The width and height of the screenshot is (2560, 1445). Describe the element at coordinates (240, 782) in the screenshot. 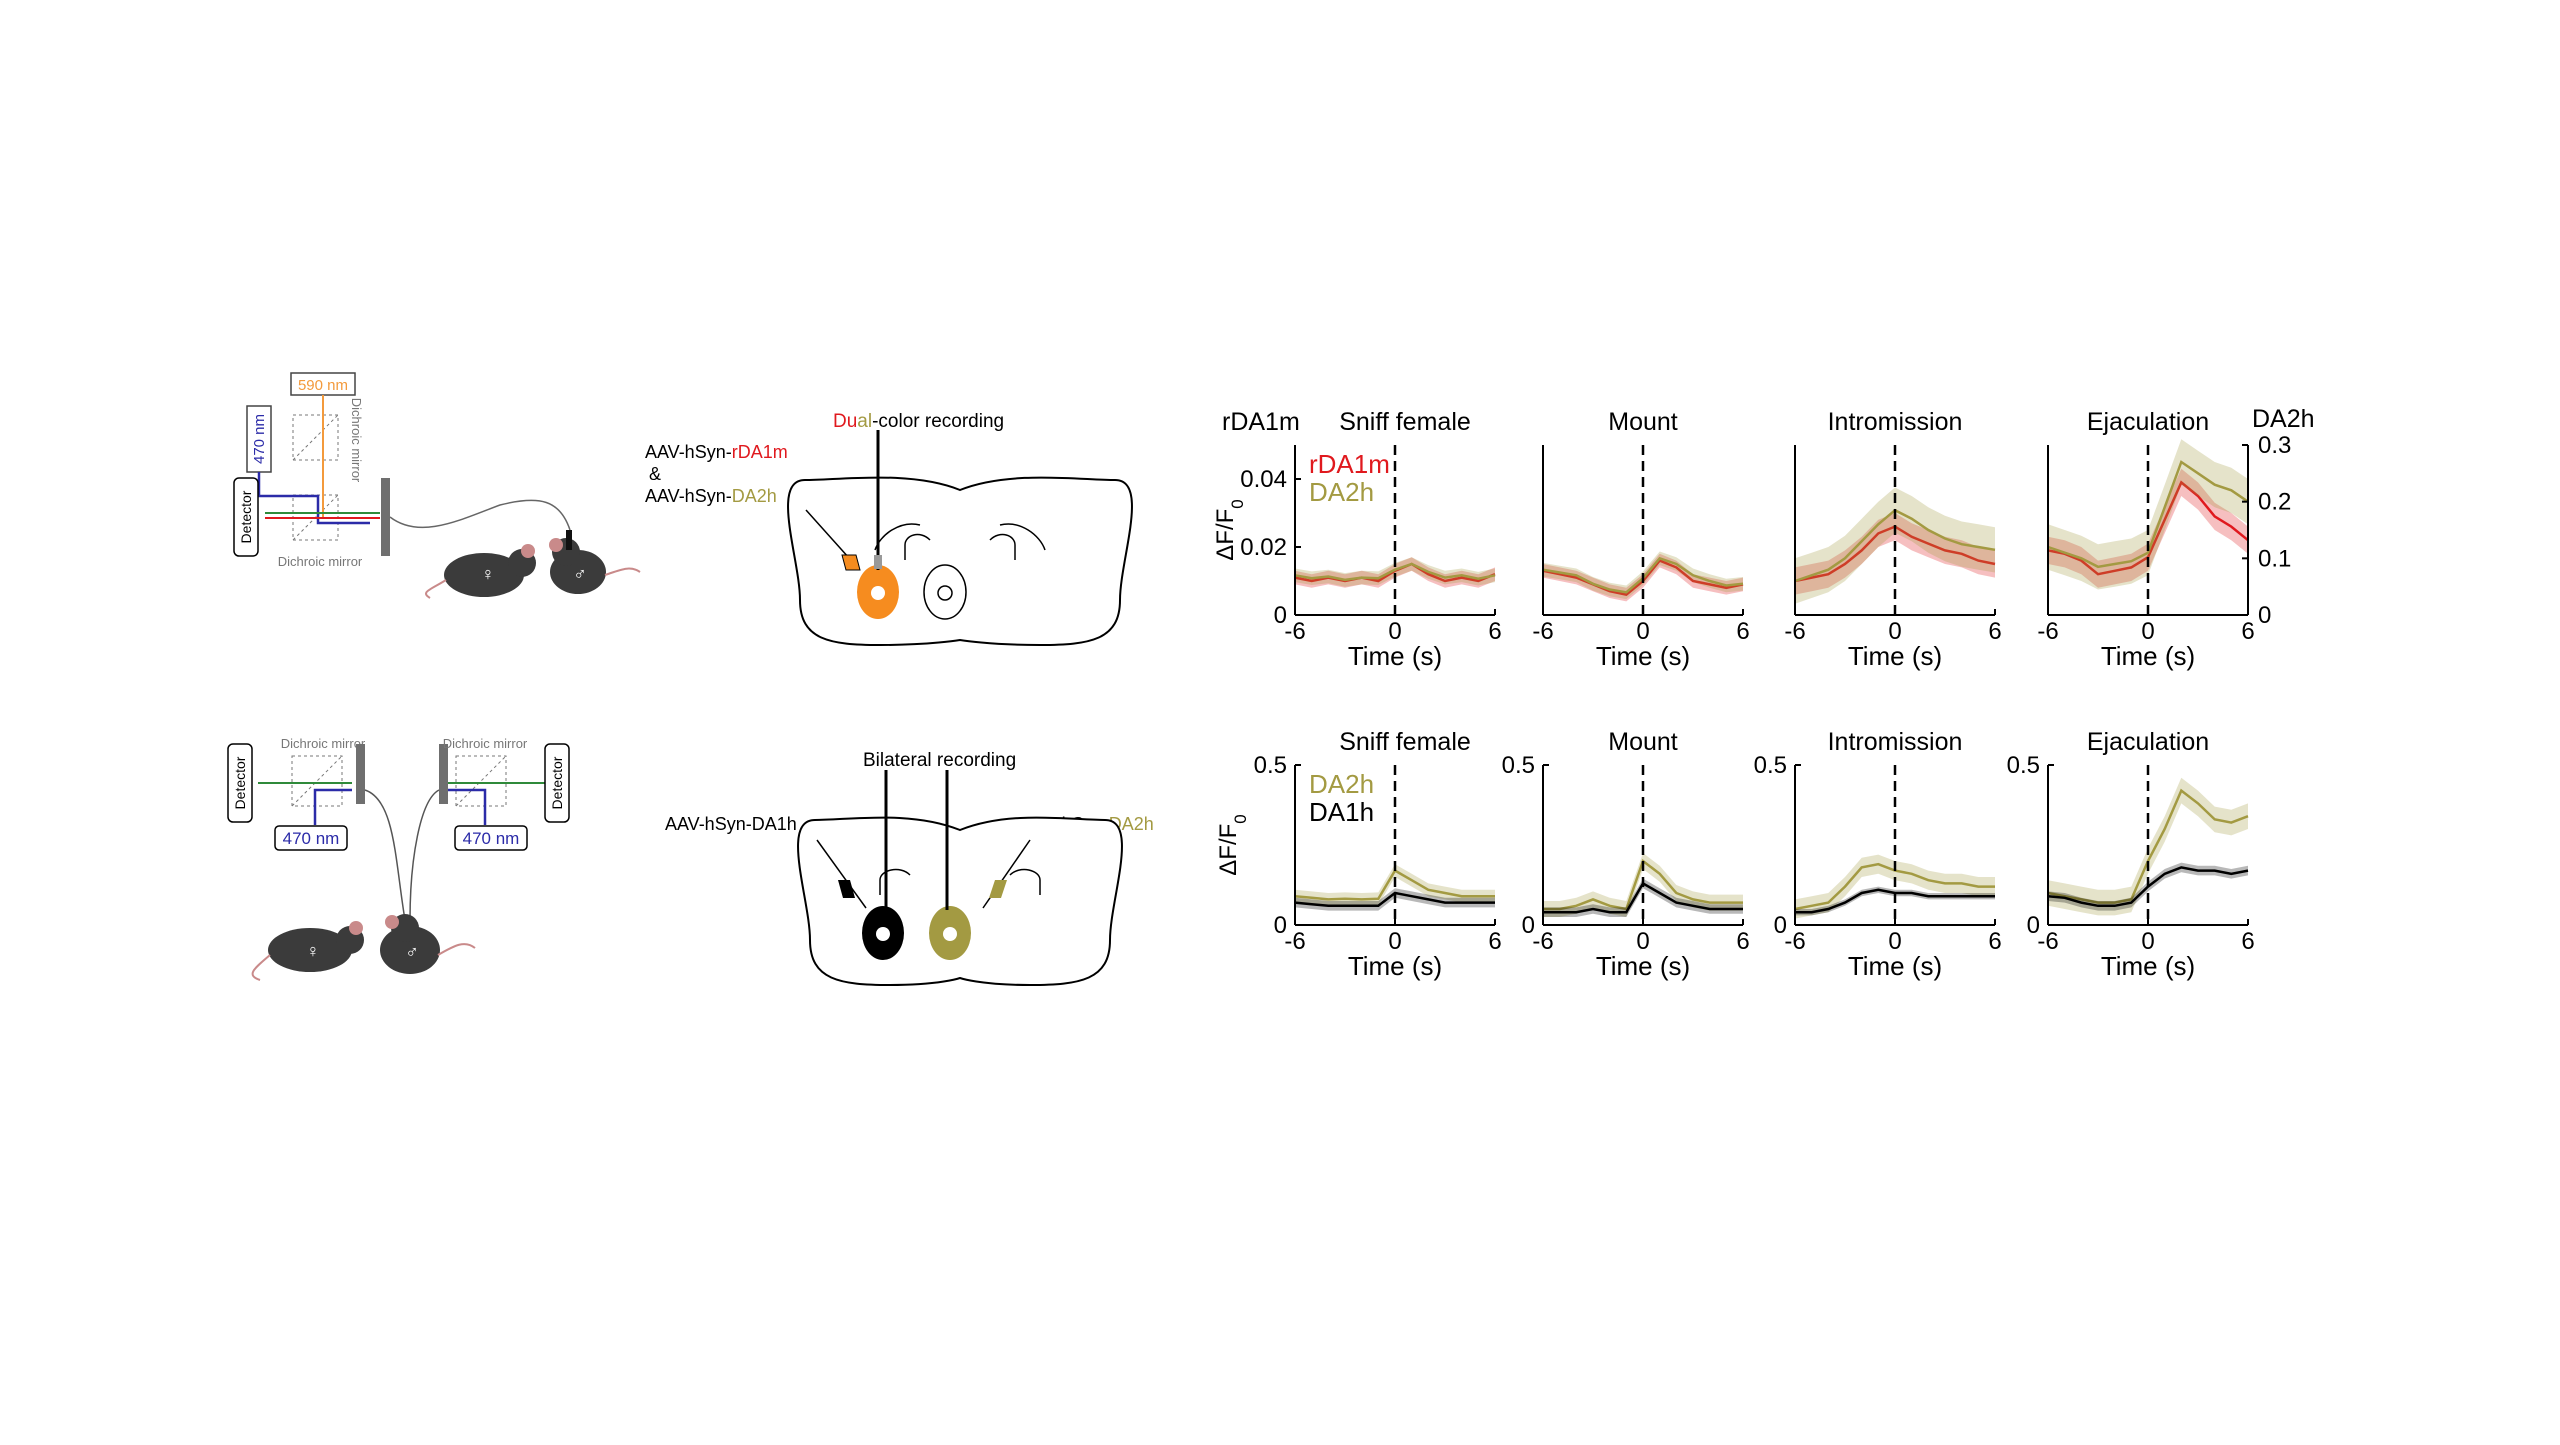

I see `detector-left-label: Detector` at that location.